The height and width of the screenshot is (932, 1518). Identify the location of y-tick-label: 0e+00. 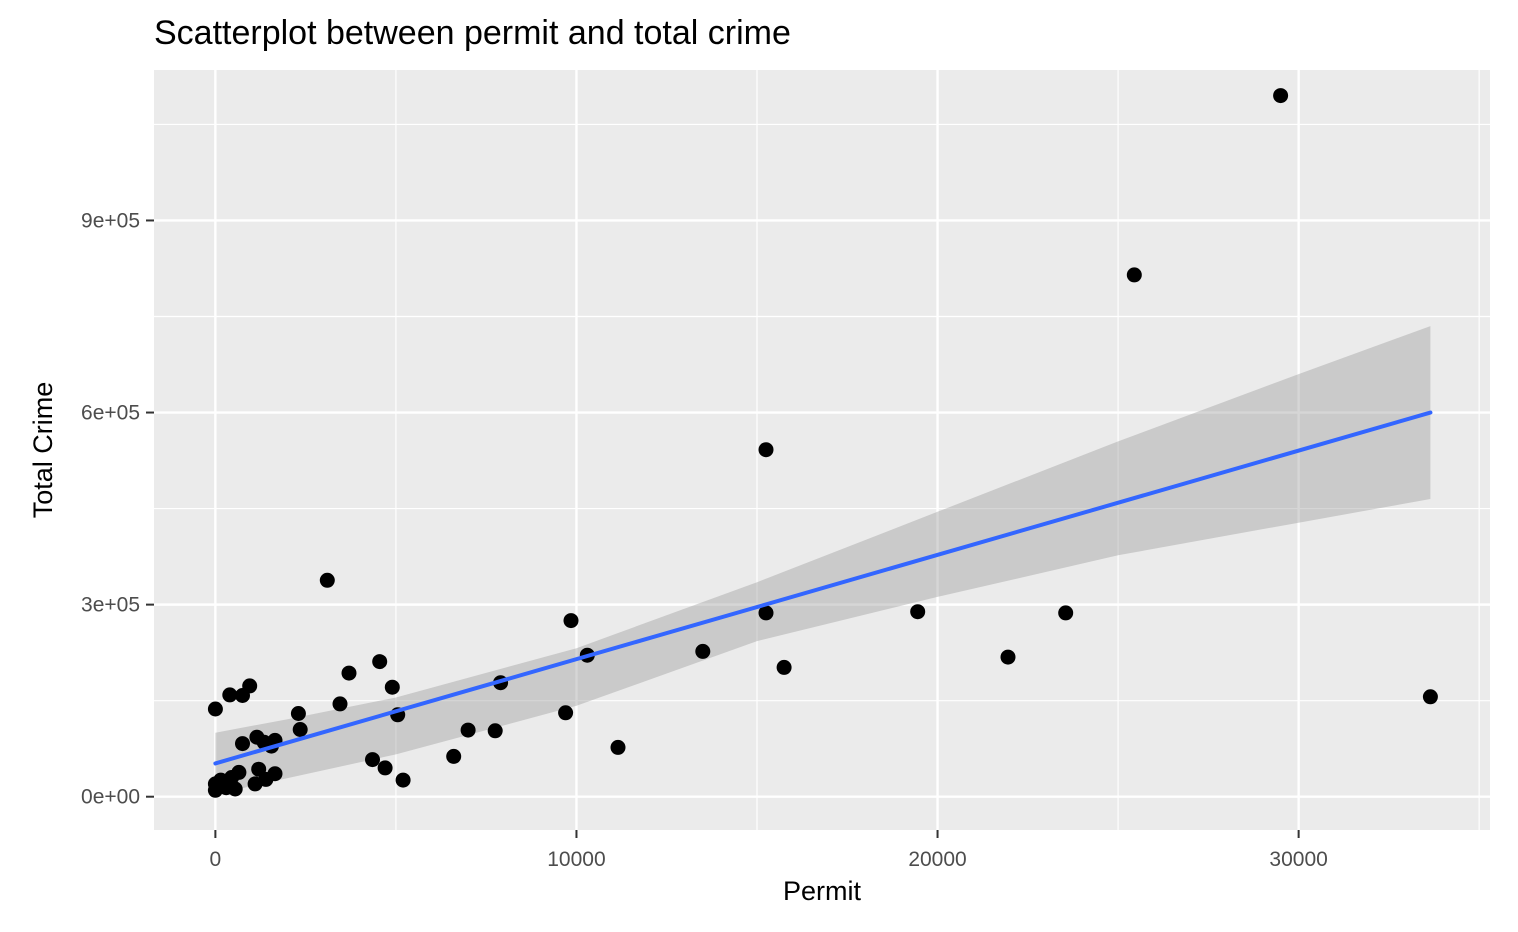
(110, 797).